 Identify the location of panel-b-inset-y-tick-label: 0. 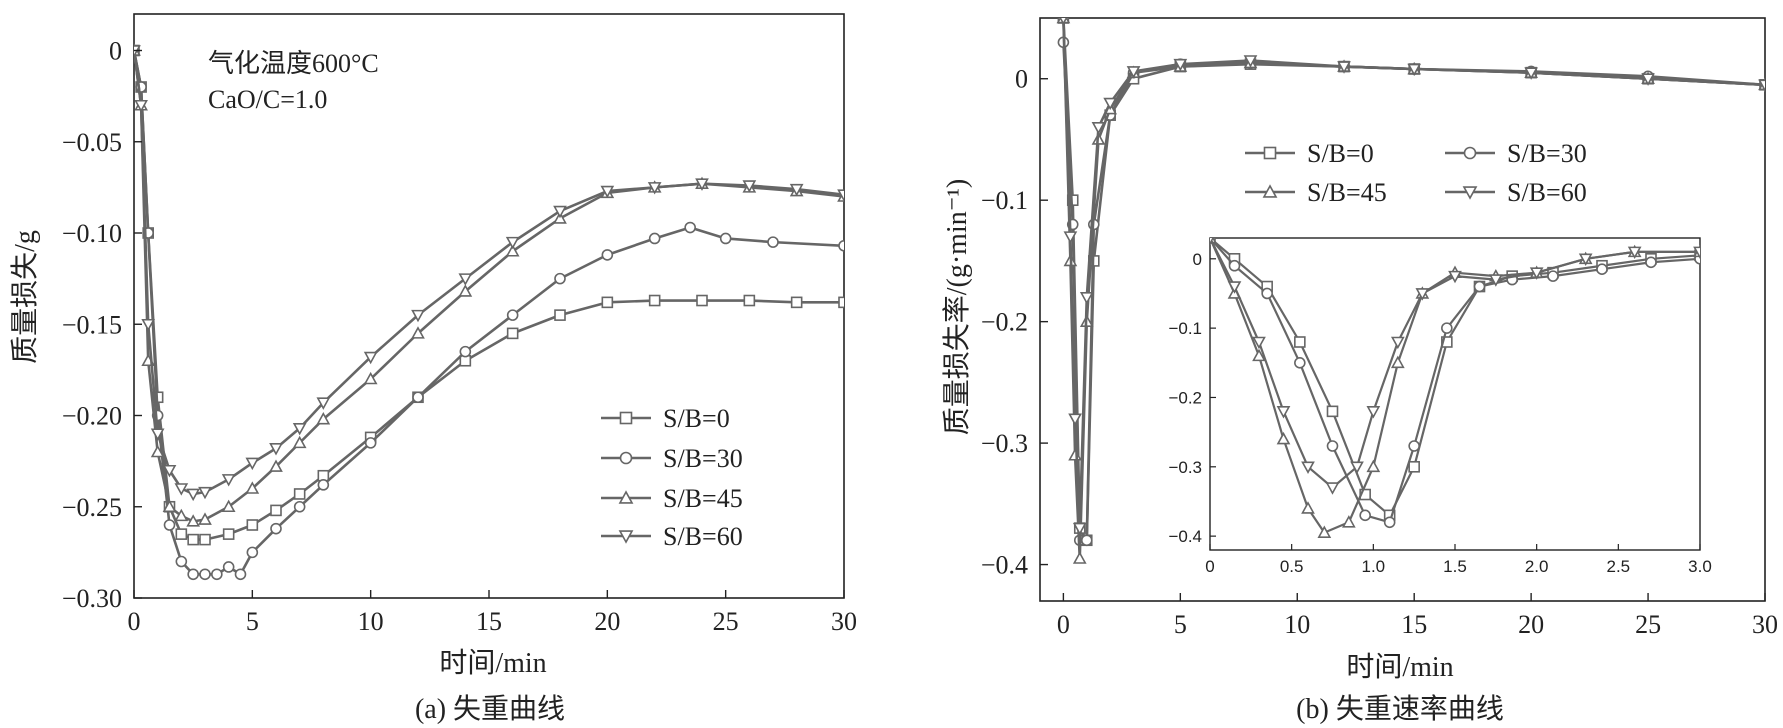
(1197, 259).